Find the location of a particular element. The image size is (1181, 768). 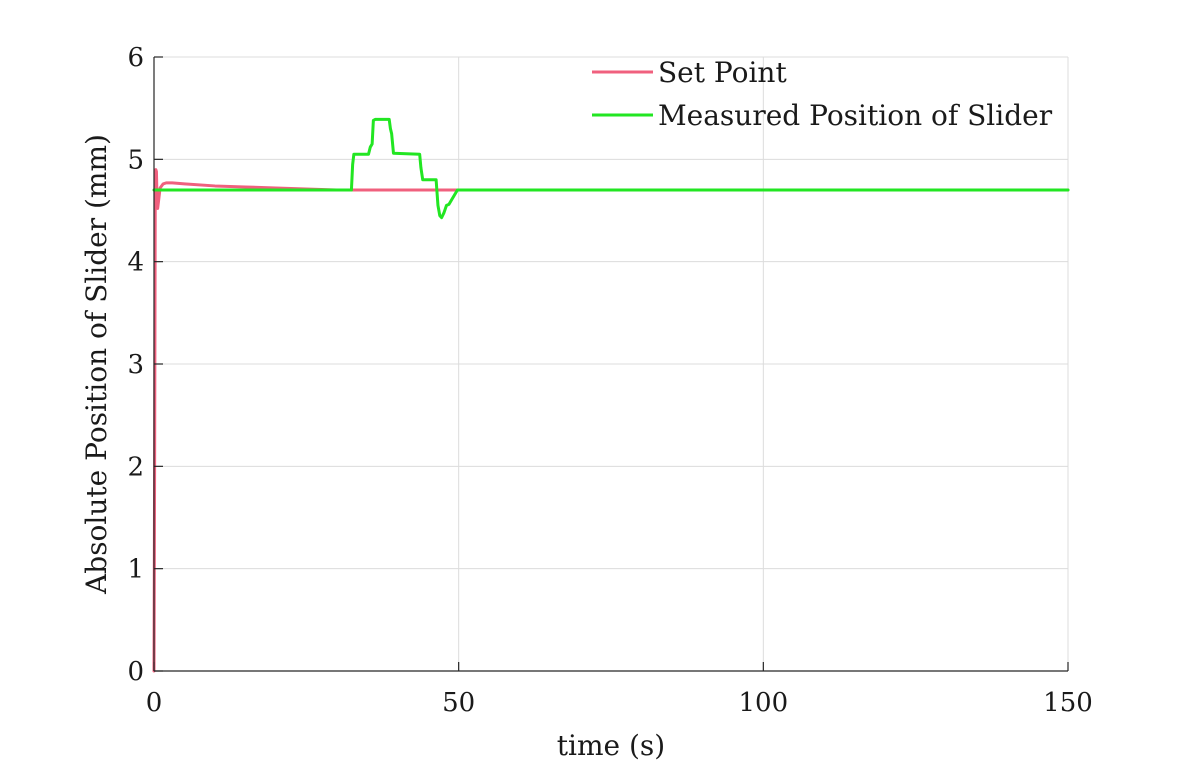

legend: Set Point Measured Position of Slider is located at coordinates (822, 94).